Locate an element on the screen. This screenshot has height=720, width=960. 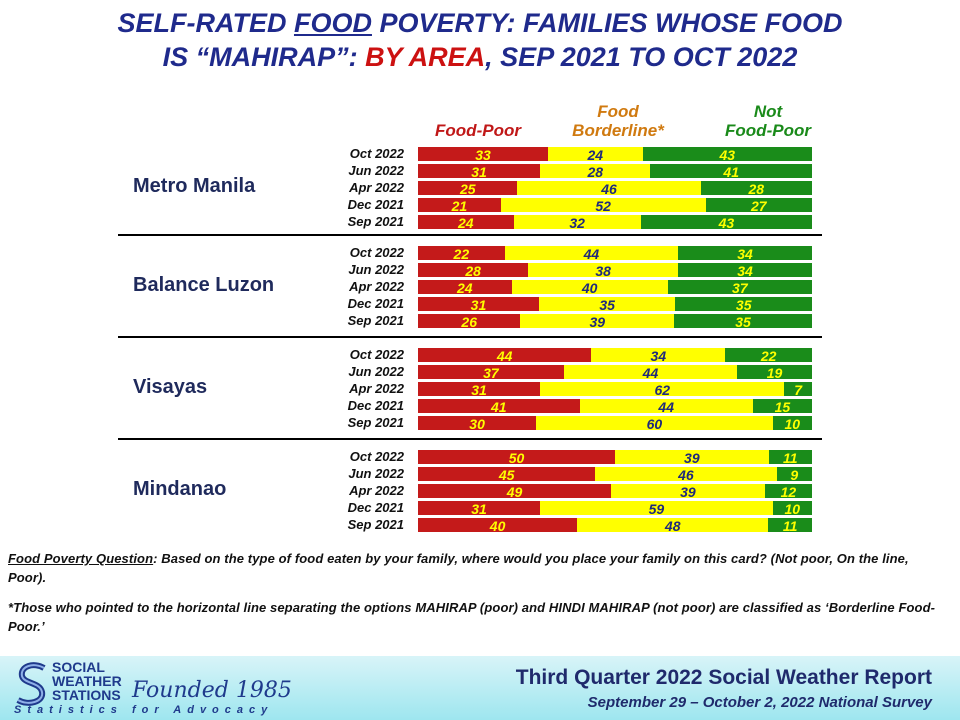
org-name-line: SOCIAL is located at coordinates (78, 667).